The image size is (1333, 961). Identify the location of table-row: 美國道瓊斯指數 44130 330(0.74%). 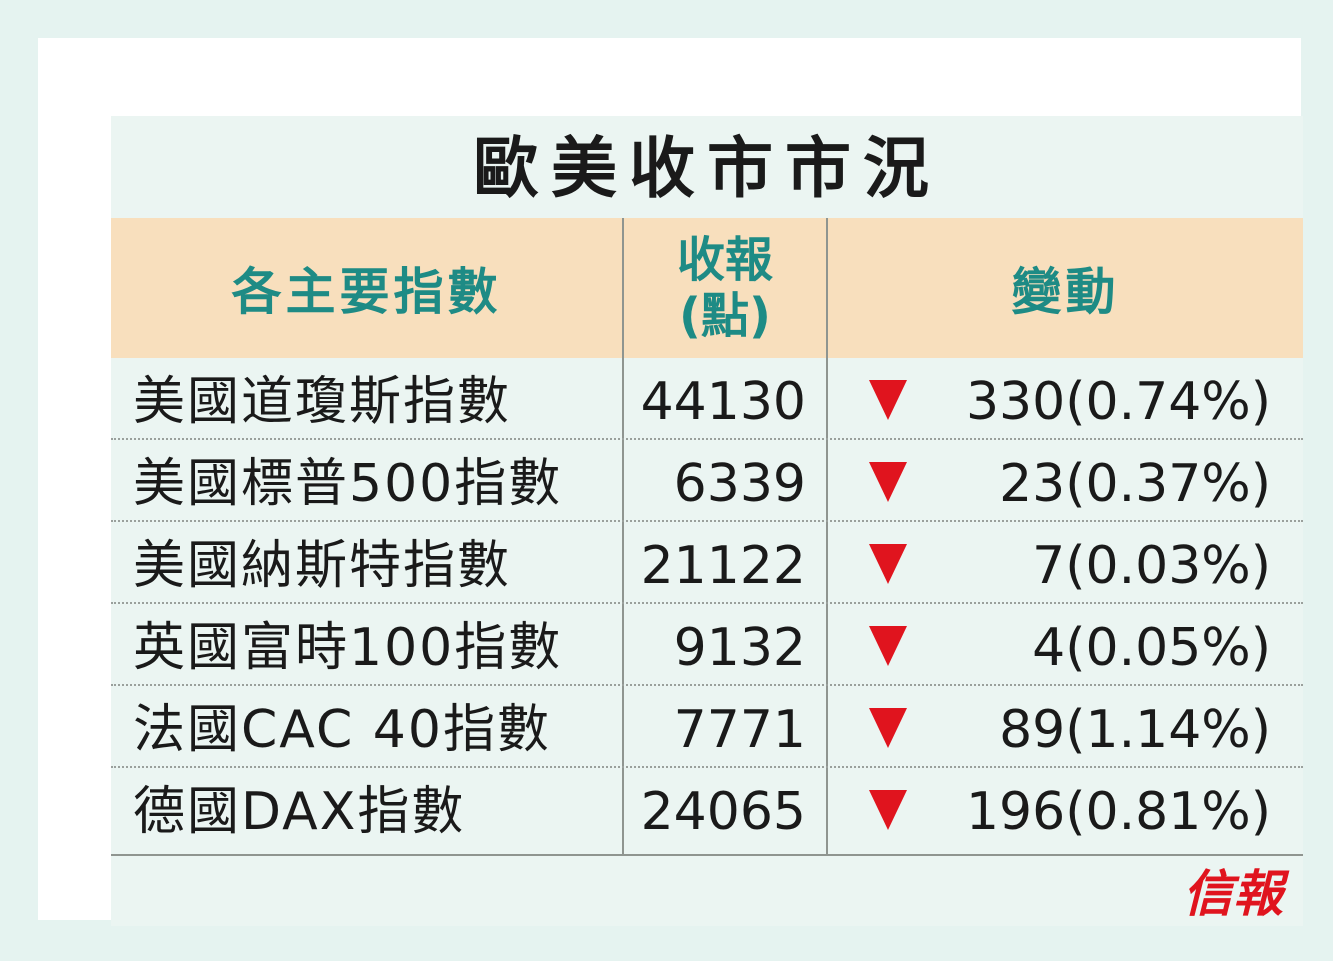
(707, 399).